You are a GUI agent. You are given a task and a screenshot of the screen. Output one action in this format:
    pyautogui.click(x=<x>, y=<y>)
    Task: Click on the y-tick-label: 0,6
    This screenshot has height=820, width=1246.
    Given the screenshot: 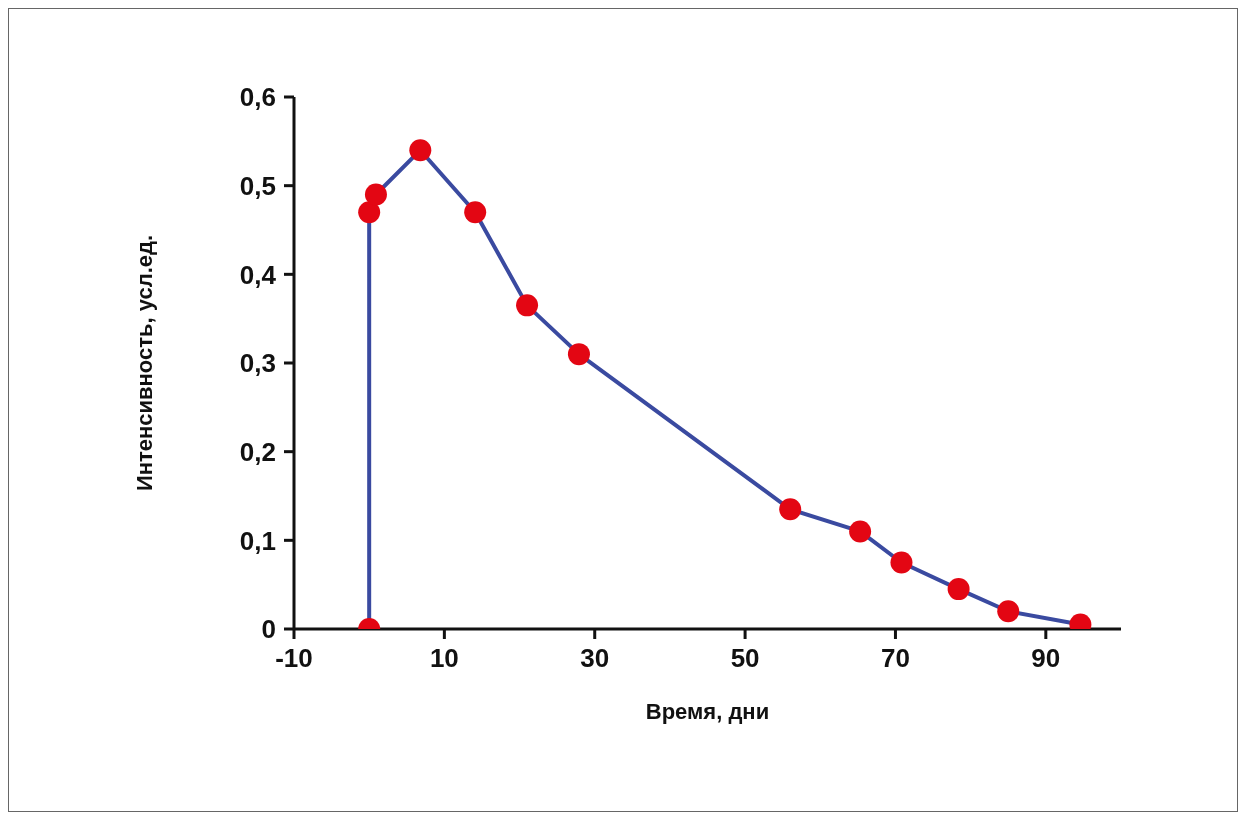 What is the action you would take?
    pyautogui.click(x=257, y=97)
    